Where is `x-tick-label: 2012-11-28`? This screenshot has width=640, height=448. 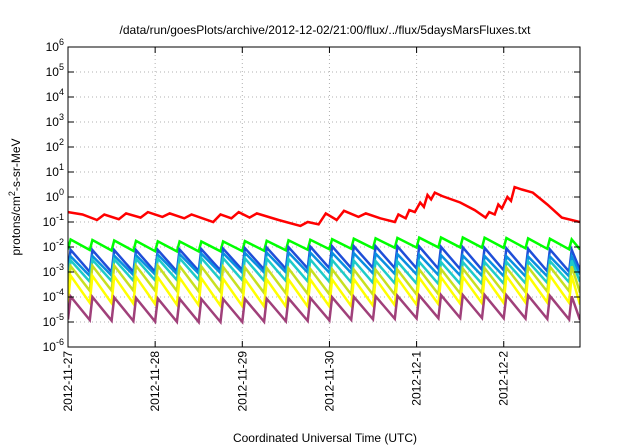 x-tick-label: 2012-11-28 is located at coordinates (155, 381).